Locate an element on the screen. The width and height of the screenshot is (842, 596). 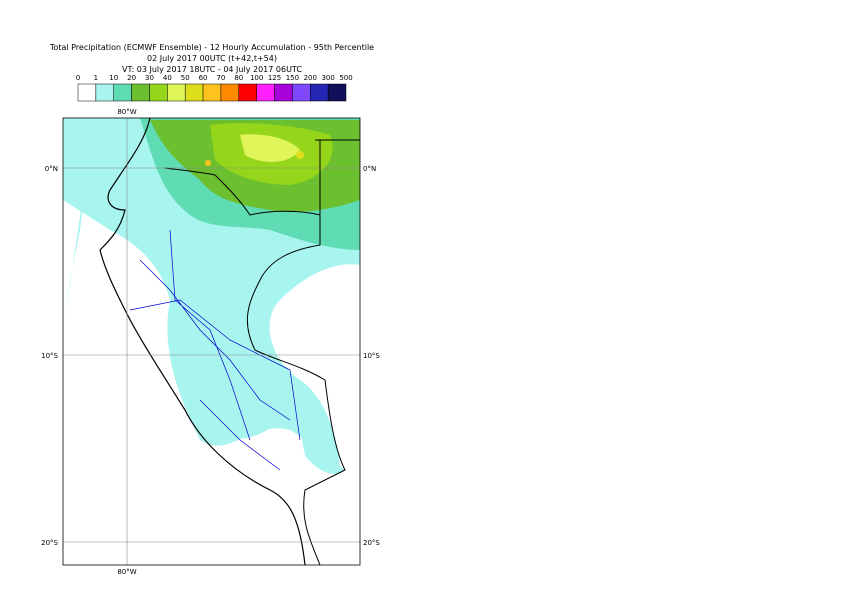
legend-label: 80 is located at coordinates (238, 78).